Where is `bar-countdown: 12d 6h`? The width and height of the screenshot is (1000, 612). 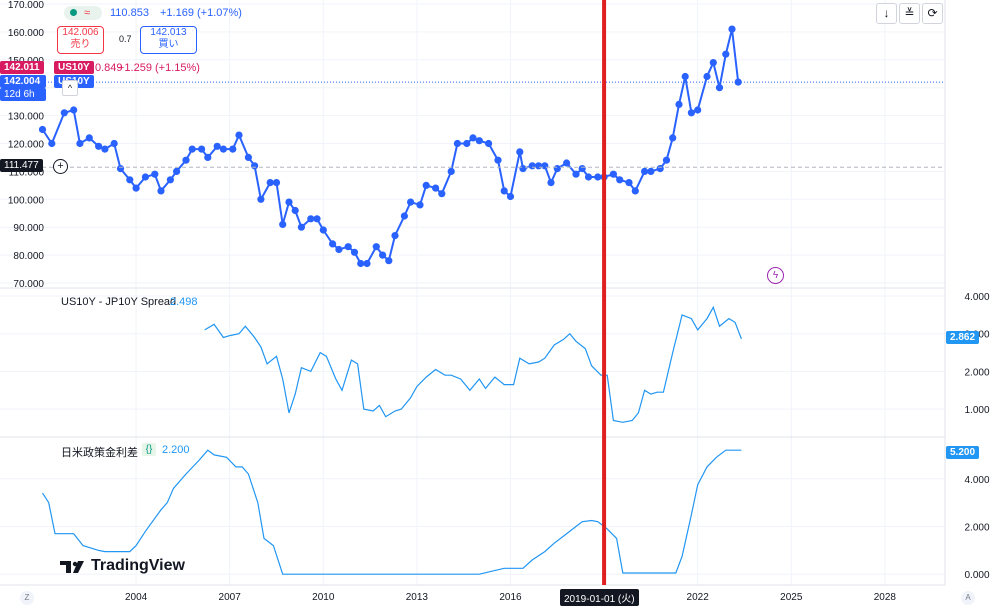
bar-countdown: 12d 6h is located at coordinates (23, 94).